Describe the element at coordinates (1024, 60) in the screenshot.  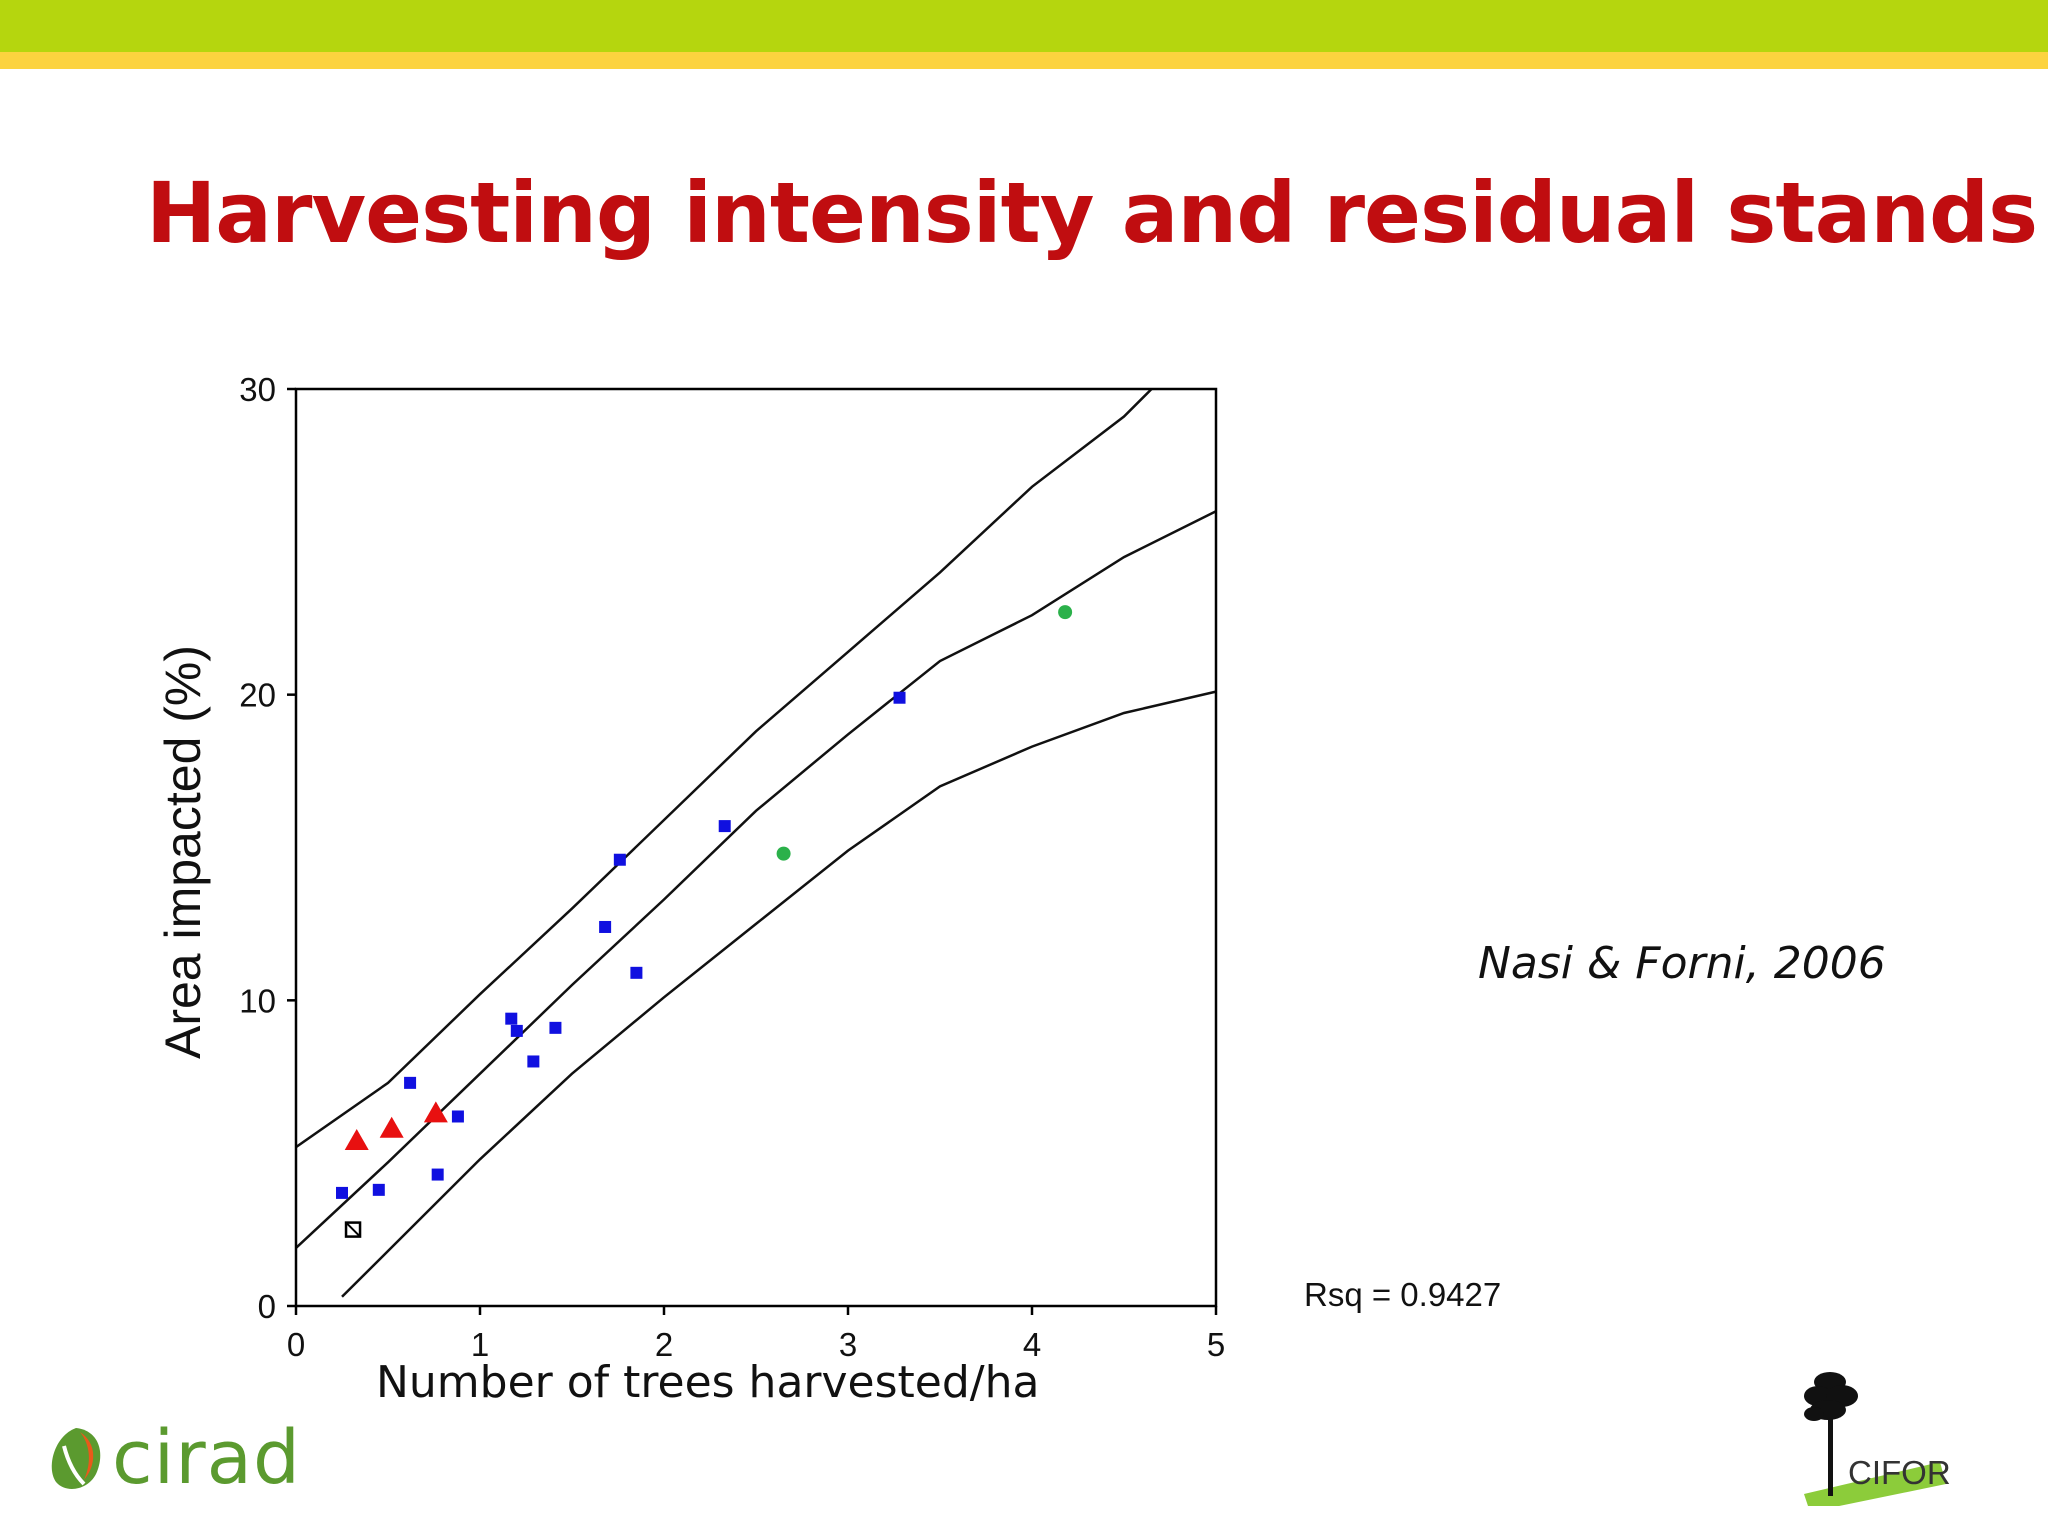
I see `top-band-yellow` at that location.